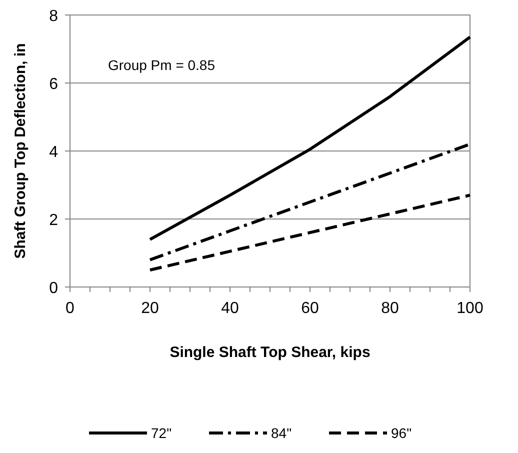  Describe the element at coordinates (310, 233) in the screenshot. I see `line-series` at that location.